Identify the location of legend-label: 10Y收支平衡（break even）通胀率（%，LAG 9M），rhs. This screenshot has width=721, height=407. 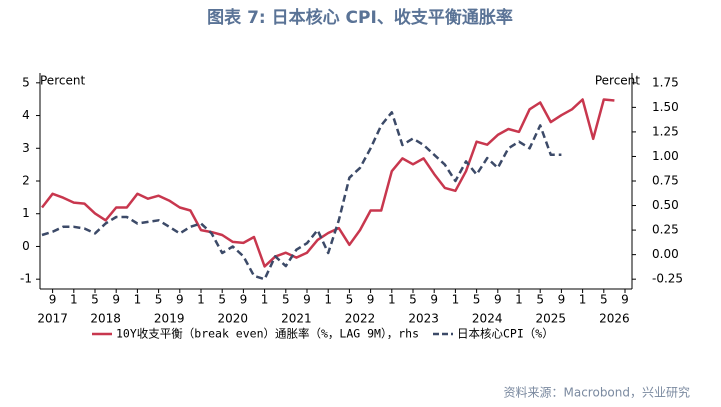
(267, 334).